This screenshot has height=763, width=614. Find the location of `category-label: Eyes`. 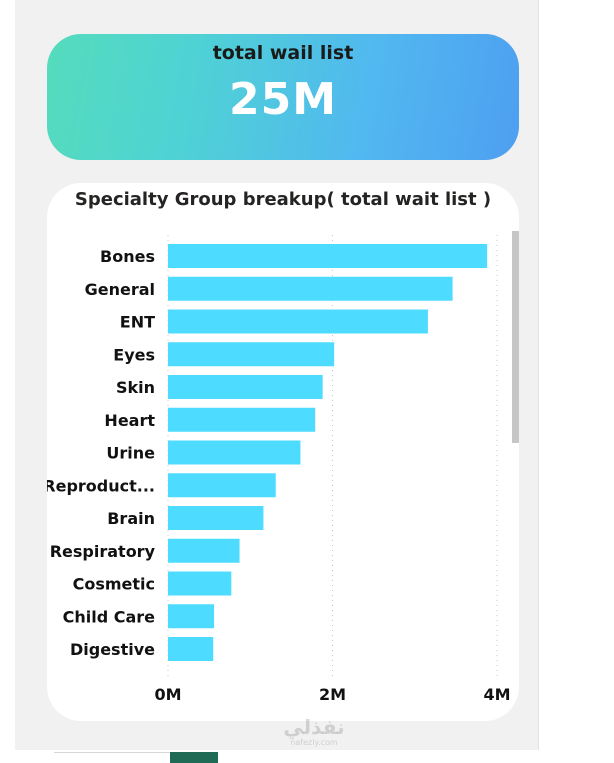

category-label: Eyes is located at coordinates (134, 354).